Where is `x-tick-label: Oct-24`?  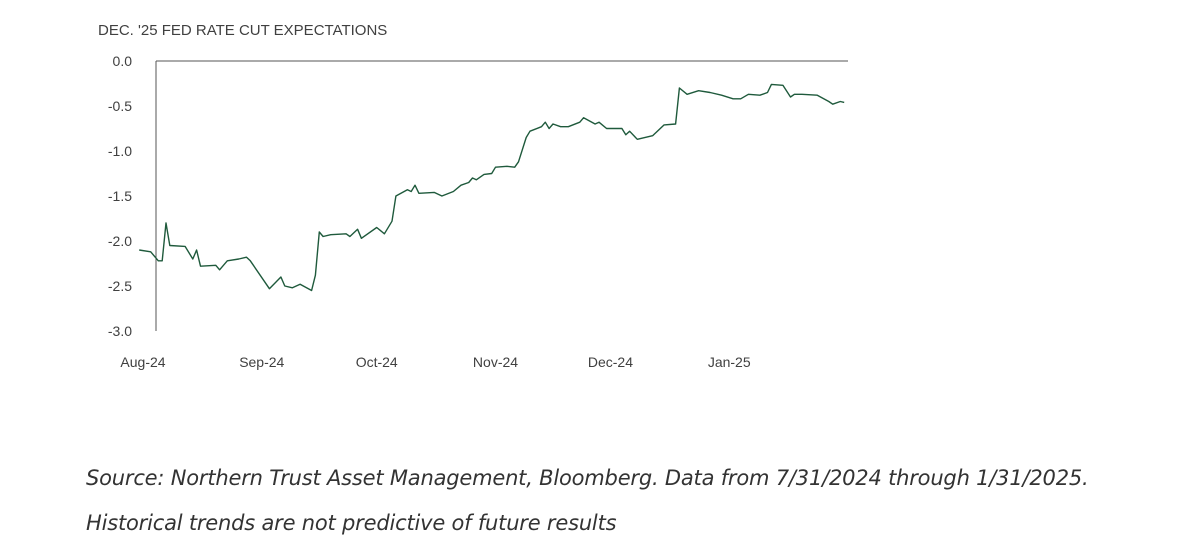
x-tick-label: Oct-24 is located at coordinates (377, 362).